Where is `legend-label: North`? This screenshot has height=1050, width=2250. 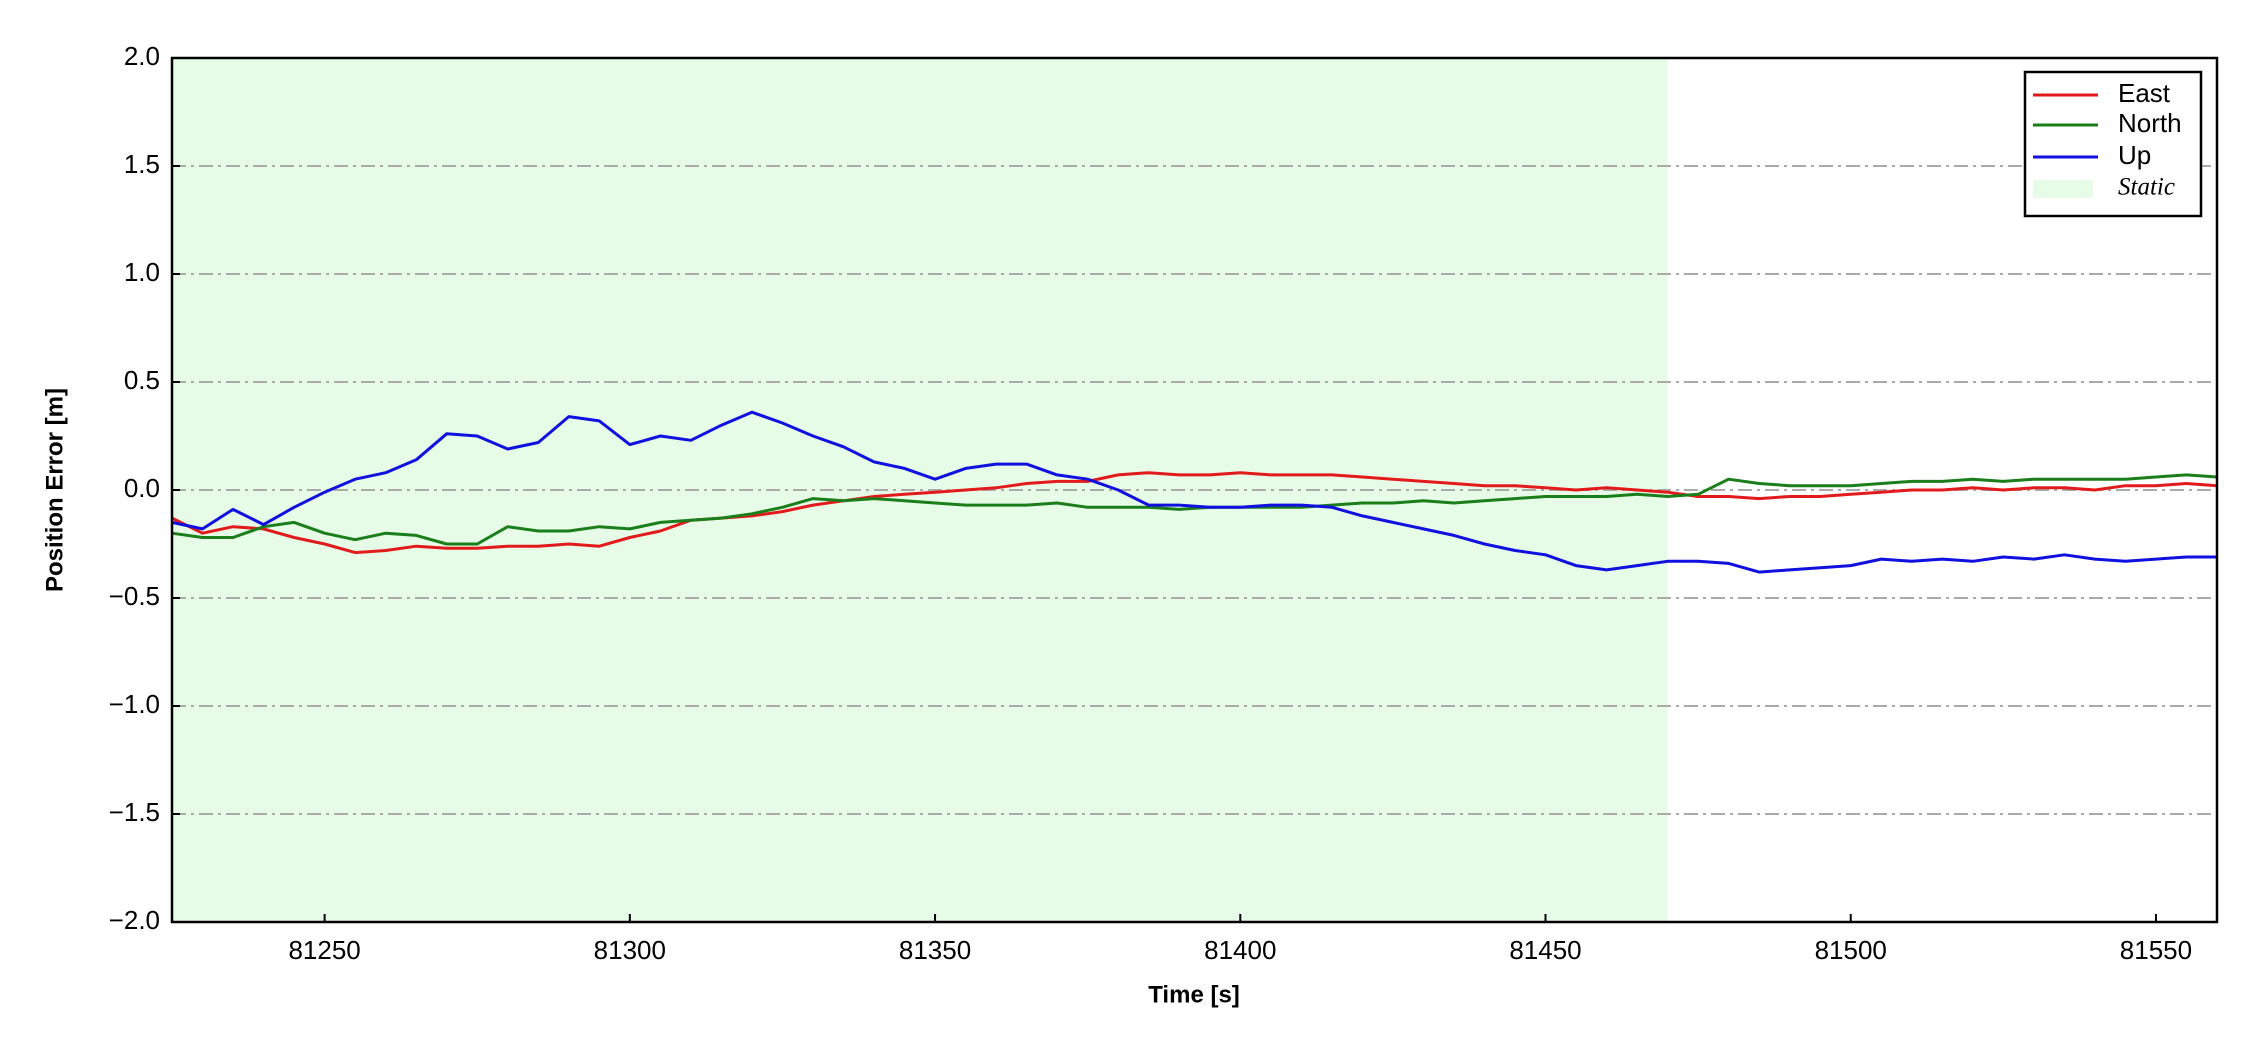 legend-label: North is located at coordinates (2150, 123).